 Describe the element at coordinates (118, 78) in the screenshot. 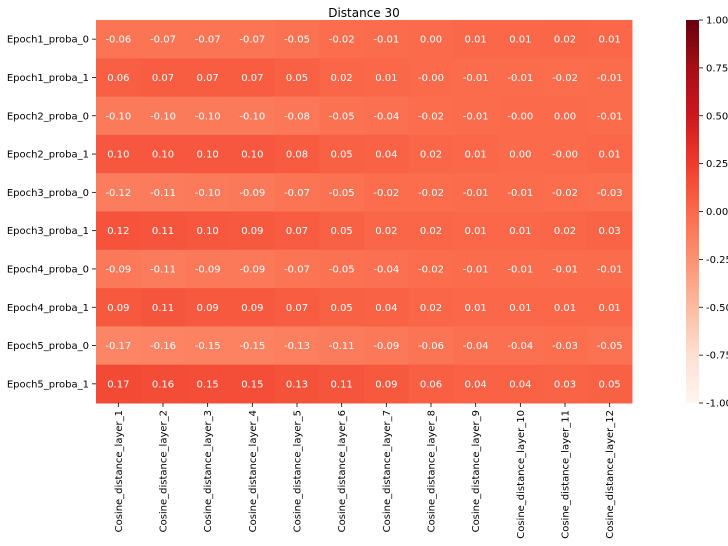

I see `cell-value-label: 0.06` at that location.